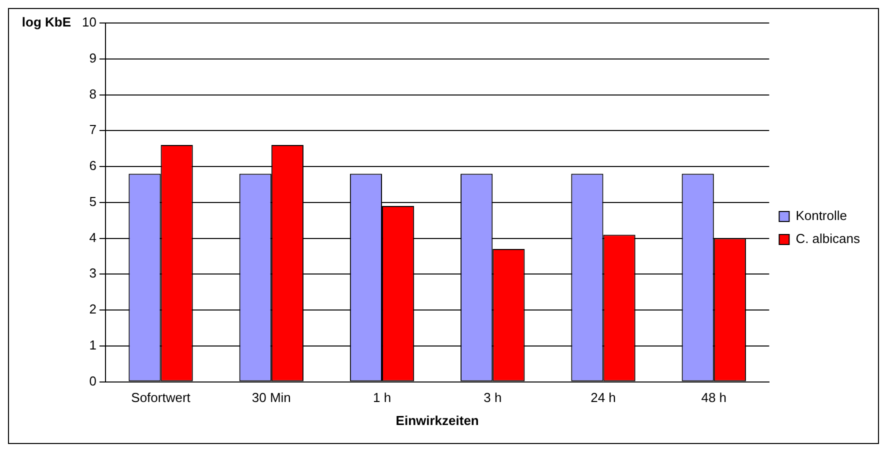 The image size is (887, 452). Describe the element at coordinates (92, 94) in the screenshot. I see `y-tick-label: 8` at that location.